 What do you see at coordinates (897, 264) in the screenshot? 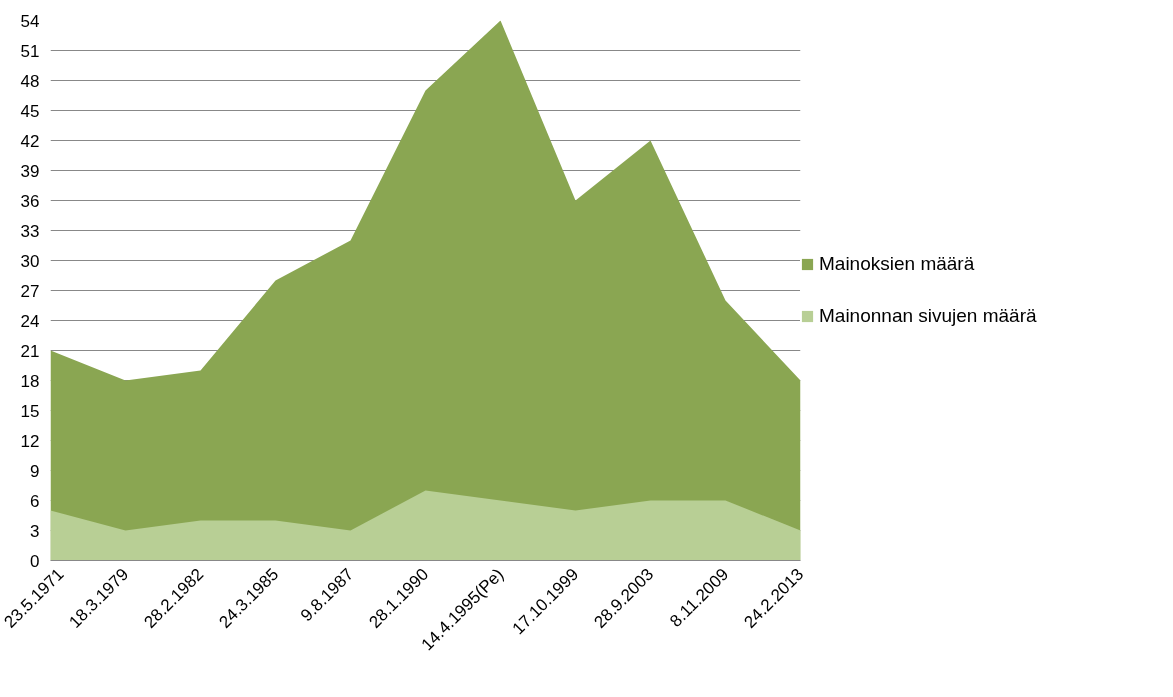
I see `legend-label: Mainoksien määrä` at bounding box center [897, 264].